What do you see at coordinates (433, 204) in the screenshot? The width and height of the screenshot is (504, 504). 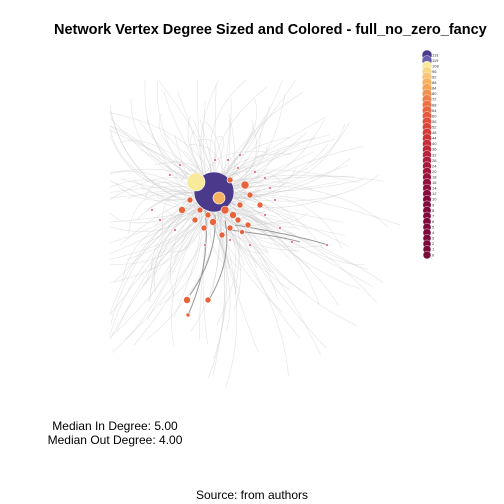 I see `legend-label: 9` at bounding box center [433, 204].